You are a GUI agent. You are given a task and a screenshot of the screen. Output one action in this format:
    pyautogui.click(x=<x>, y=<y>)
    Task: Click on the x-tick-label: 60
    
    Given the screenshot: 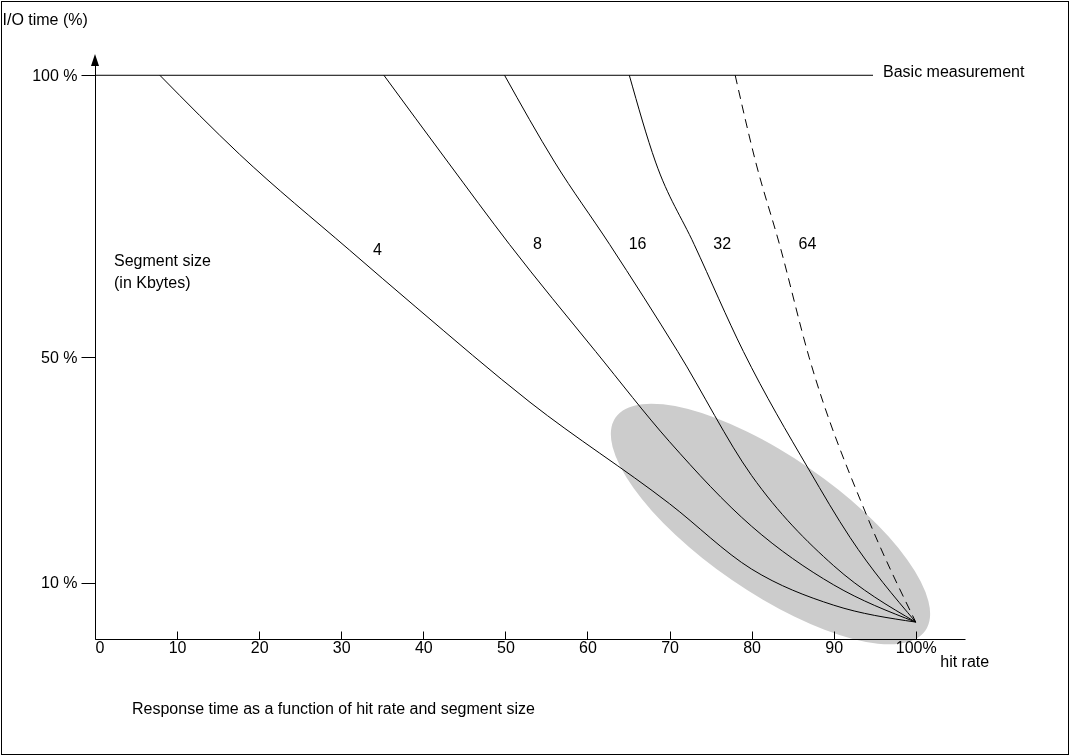 What is the action you would take?
    pyautogui.click(x=588, y=647)
    